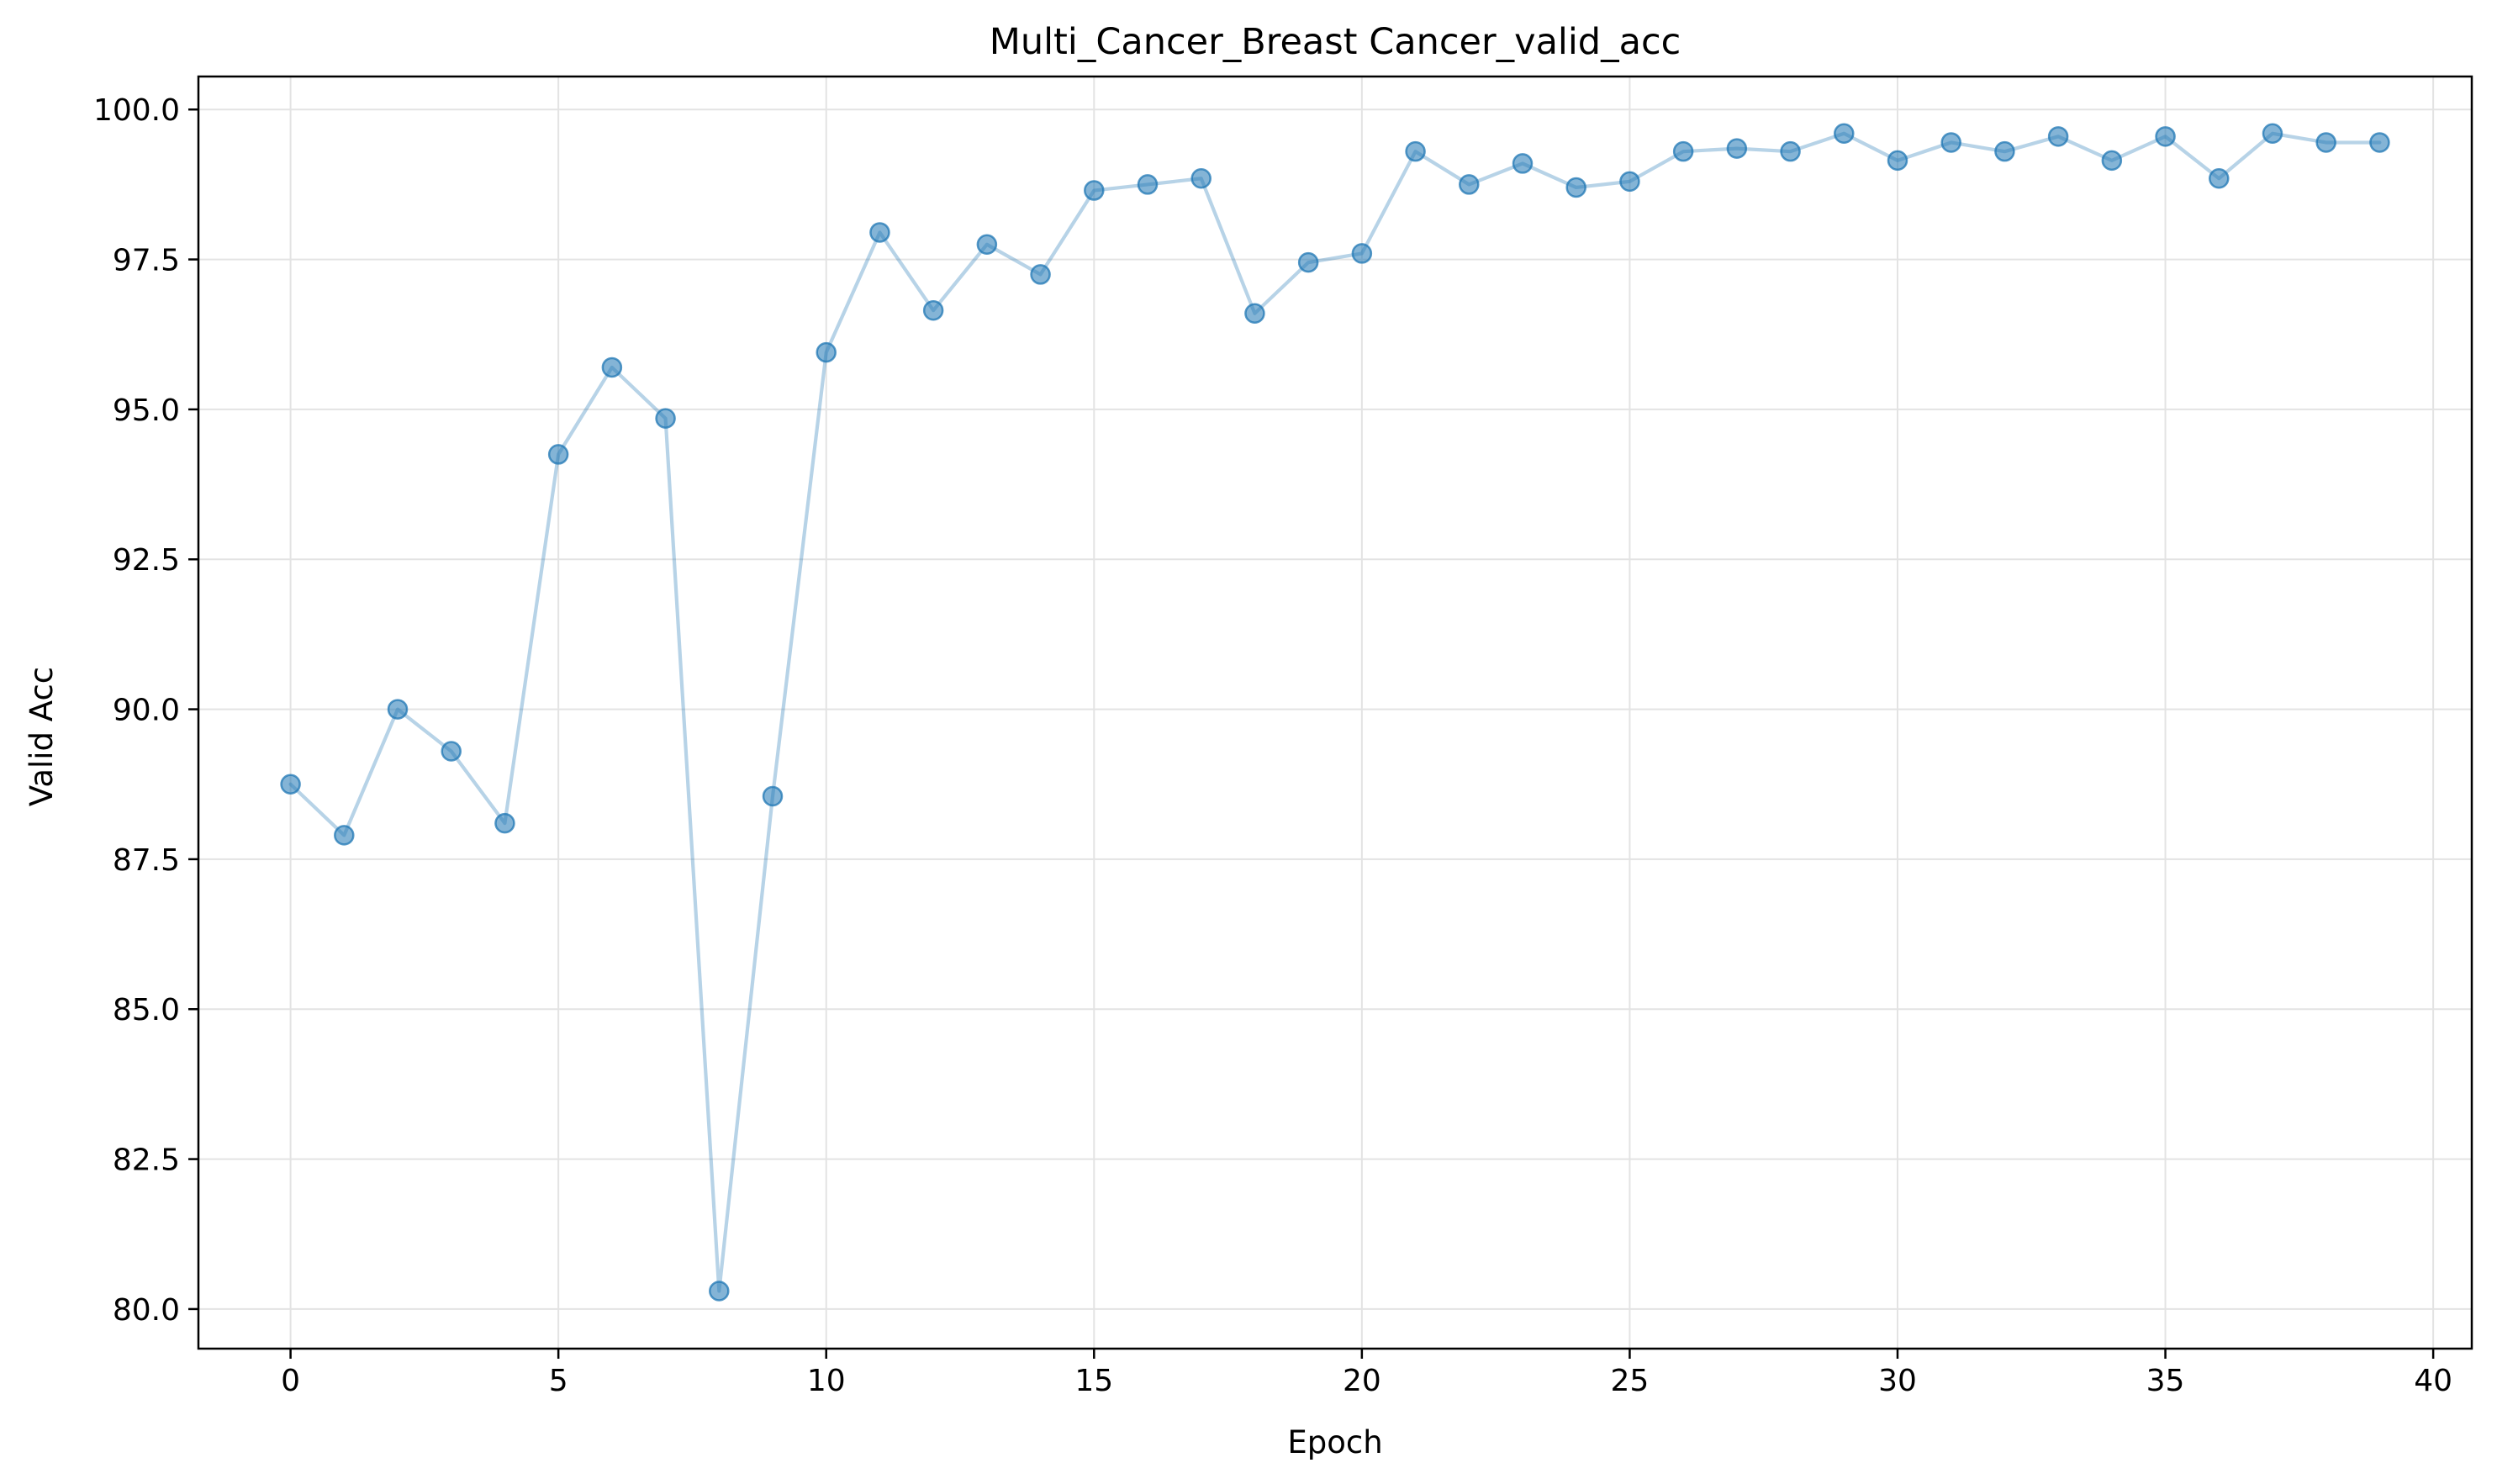 The image size is (2497, 1484). I want to click on y-tick-label: 90.0, so click(146, 711).